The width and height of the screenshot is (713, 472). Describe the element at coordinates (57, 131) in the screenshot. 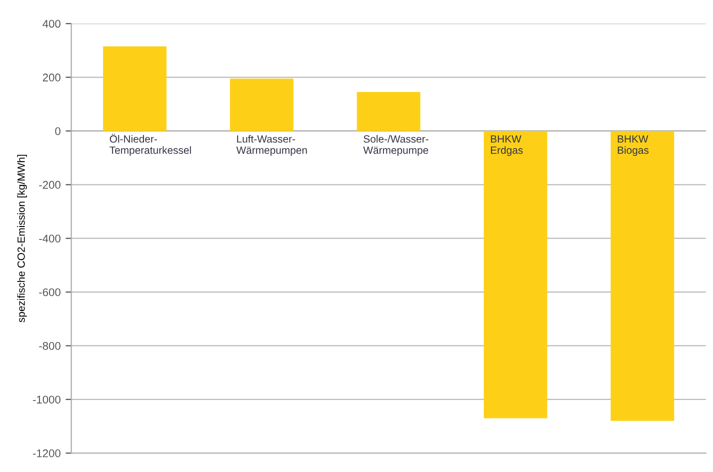

I see `y-tick-label: 0` at that location.